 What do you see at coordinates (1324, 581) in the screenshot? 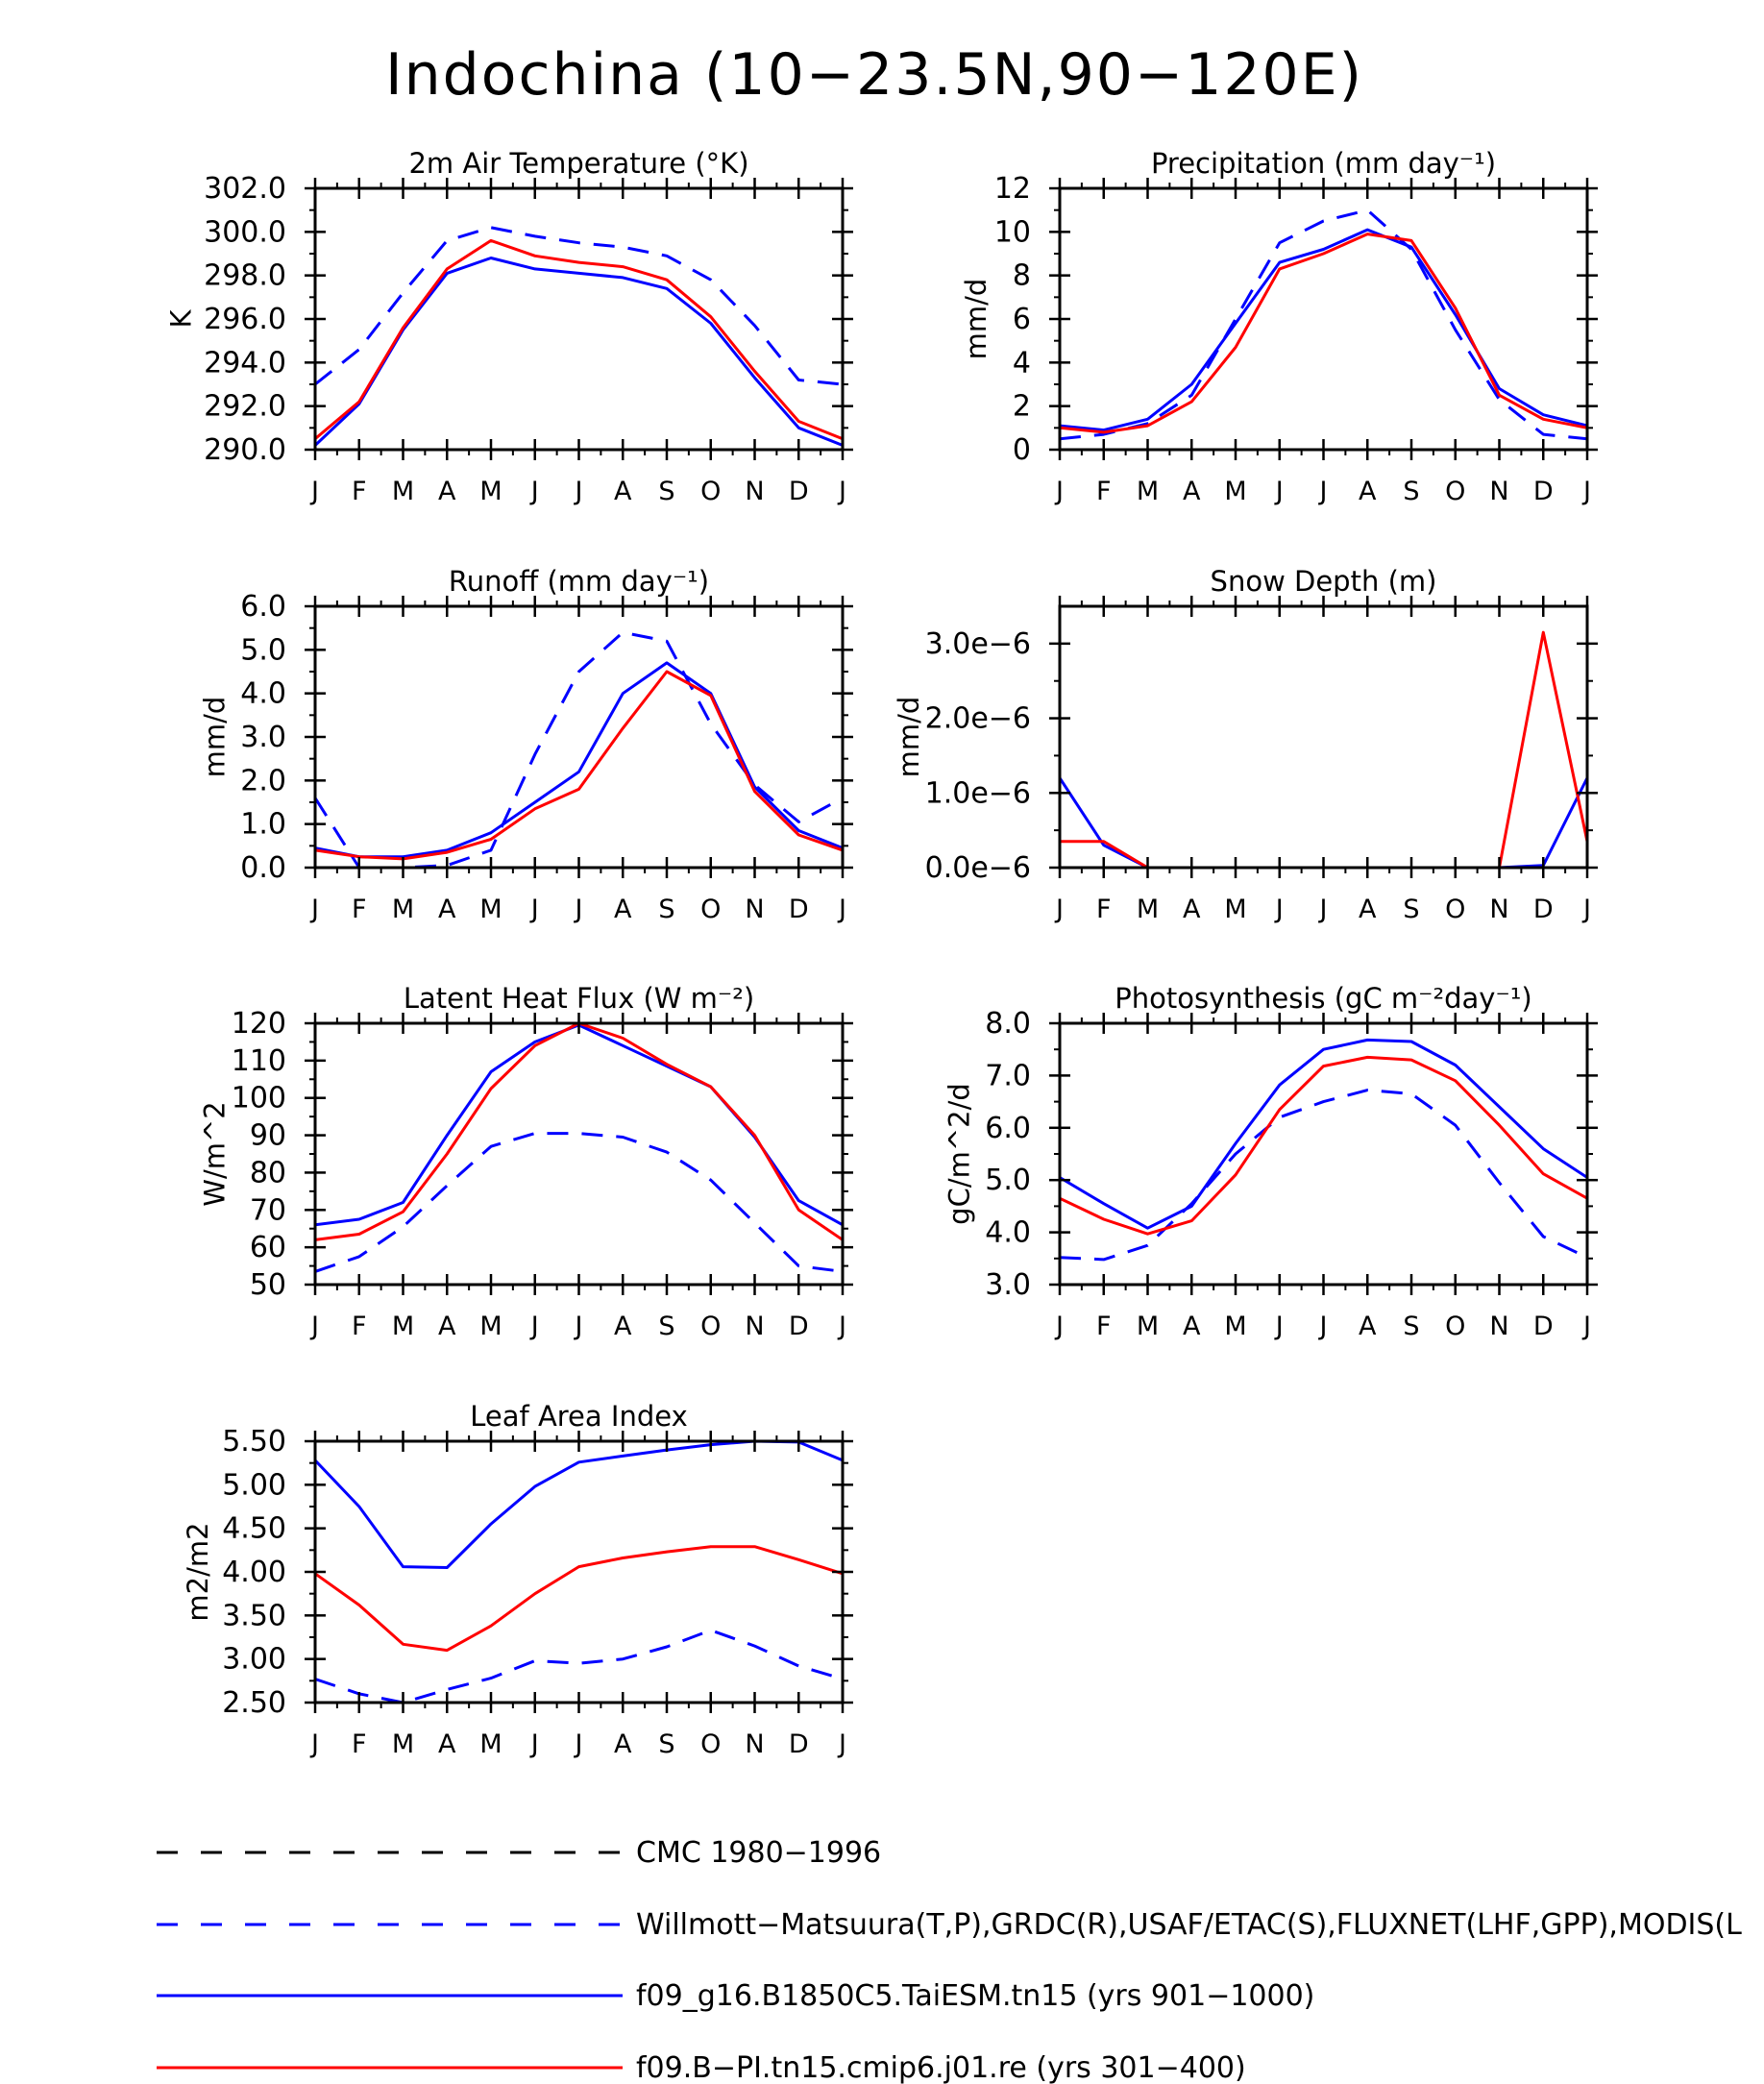
I see `panel-title: Snow Depth (m)` at bounding box center [1324, 581].